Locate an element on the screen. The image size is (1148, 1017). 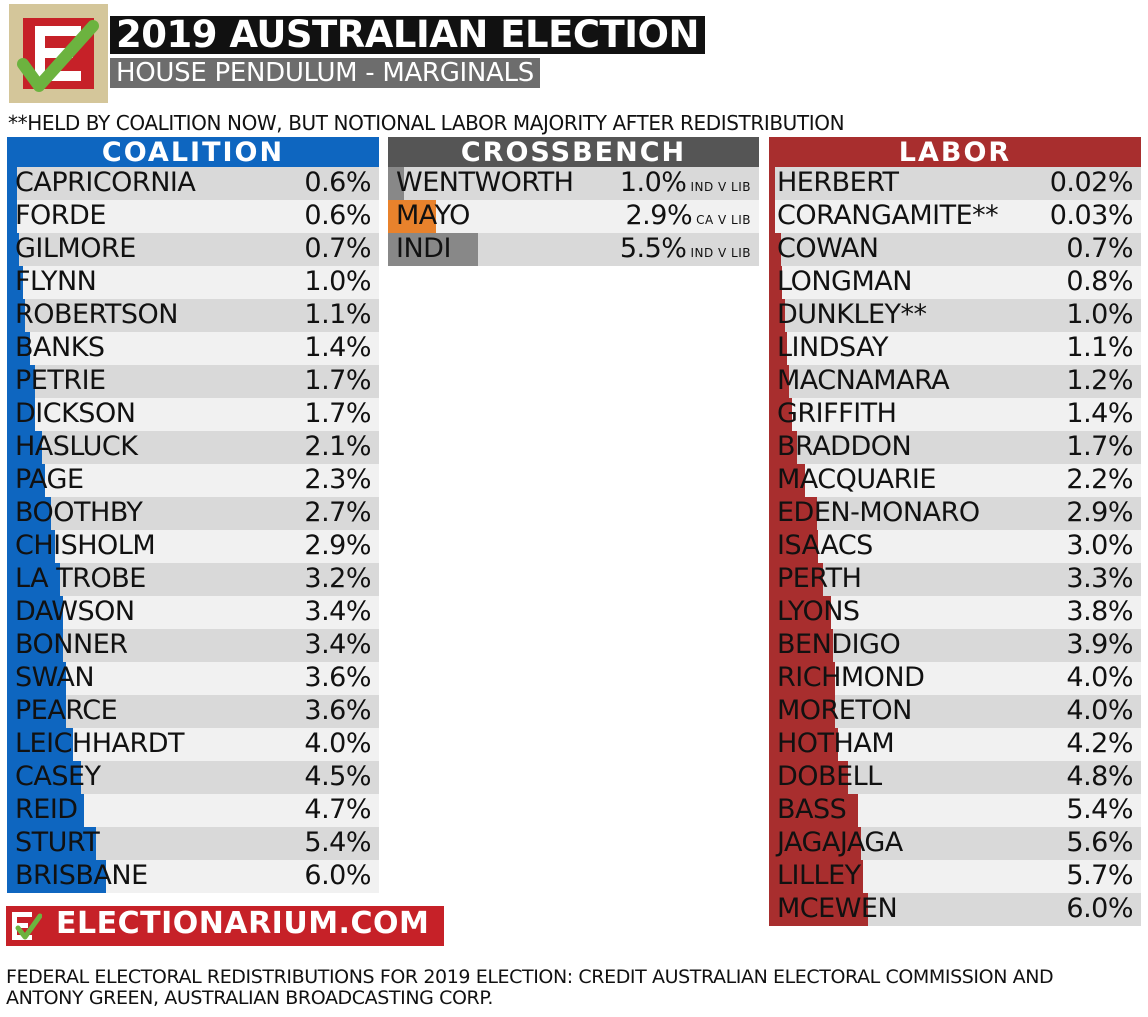
seat-name: RICHMOND is located at coordinates (851, 677).